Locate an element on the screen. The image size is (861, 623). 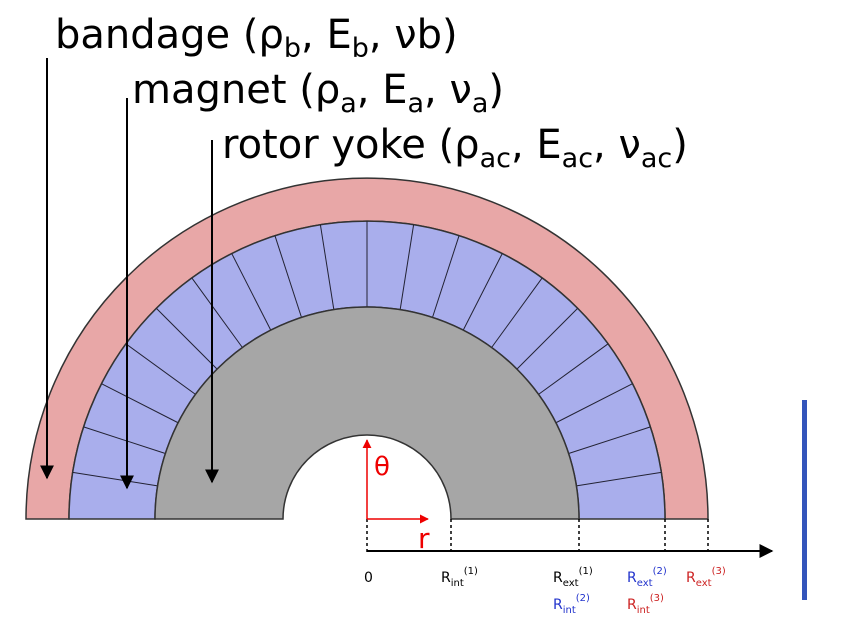
theta-label: θ is located at coordinates (382, 467).